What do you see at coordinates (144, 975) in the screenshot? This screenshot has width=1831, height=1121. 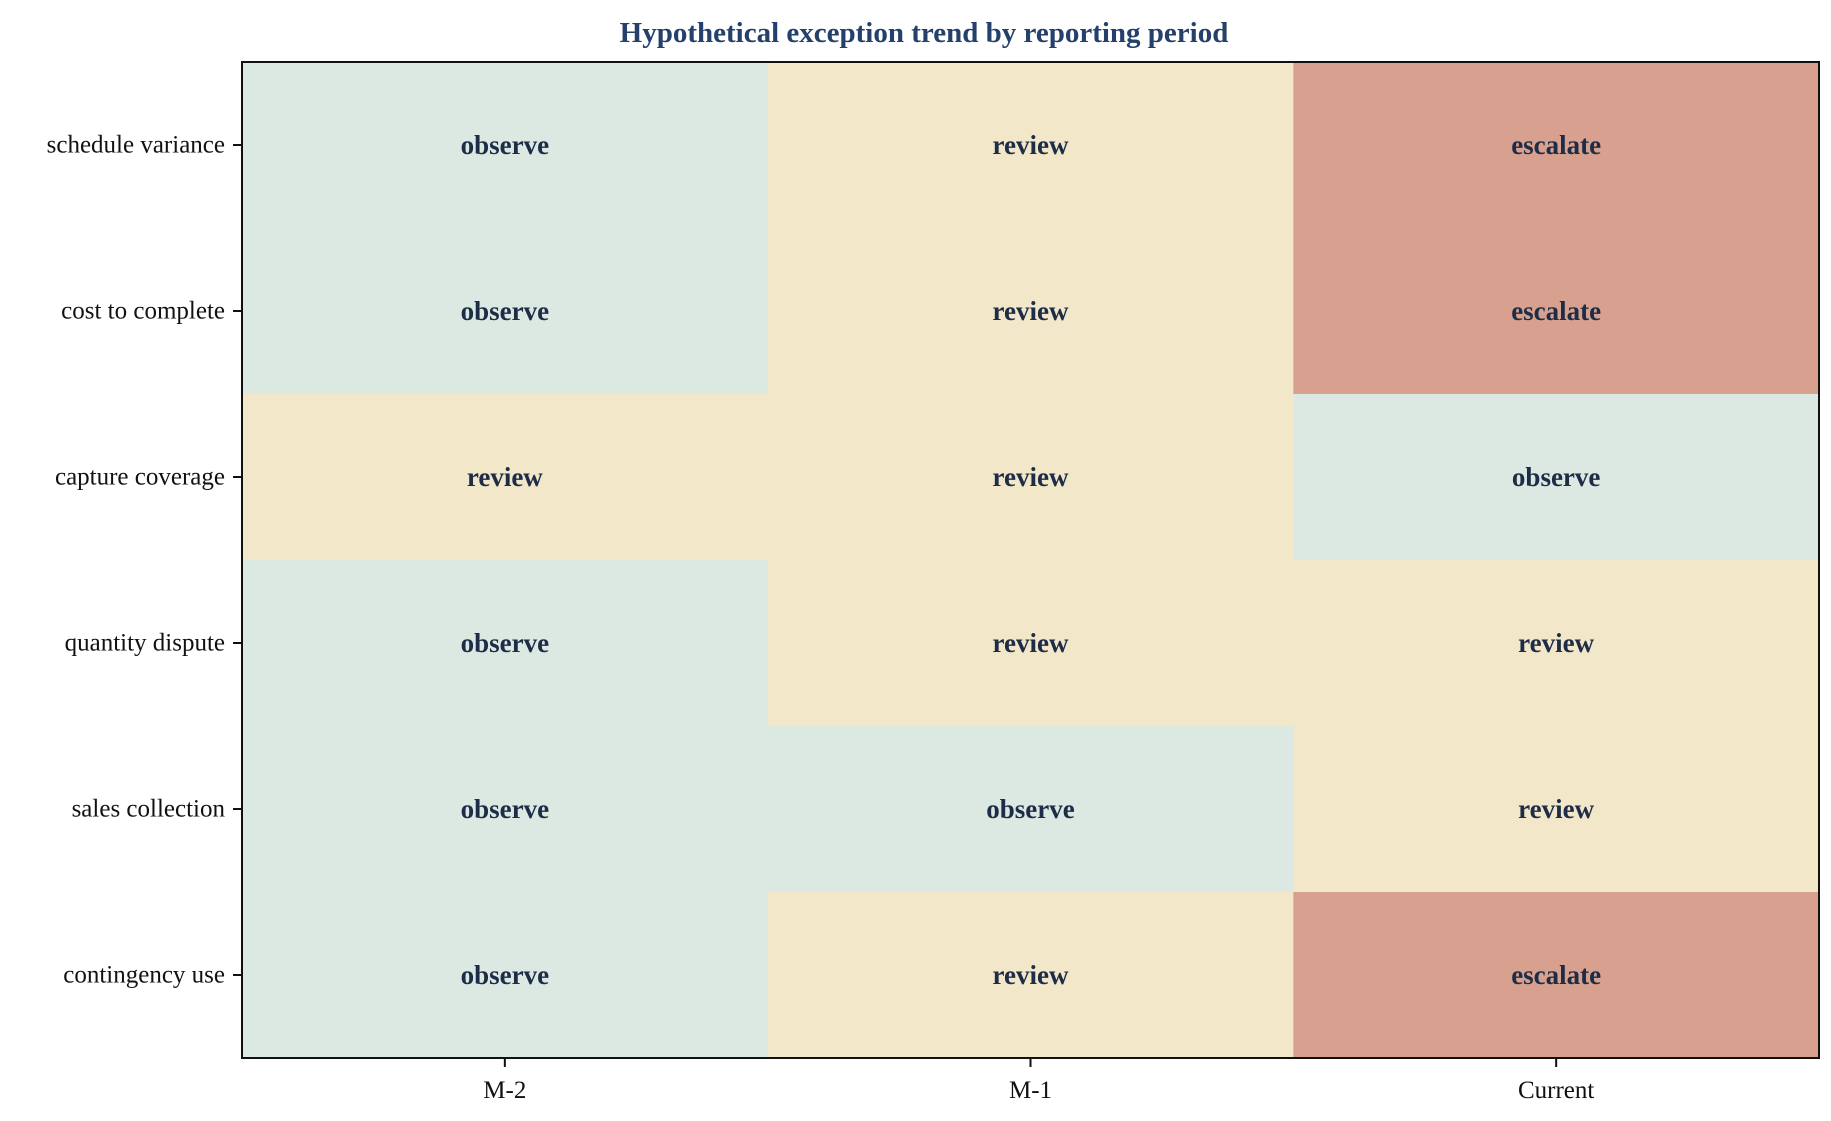 I see `y-tick-label: contingency use` at bounding box center [144, 975].